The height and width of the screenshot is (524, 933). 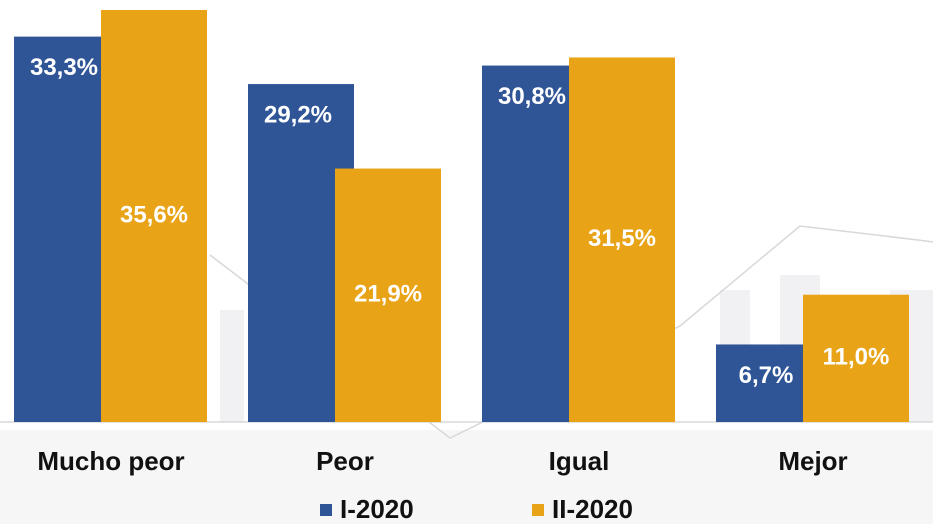 What do you see at coordinates (766, 375) in the screenshot?
I see `value-label: 6,7%` at bounding box center [766, 375].